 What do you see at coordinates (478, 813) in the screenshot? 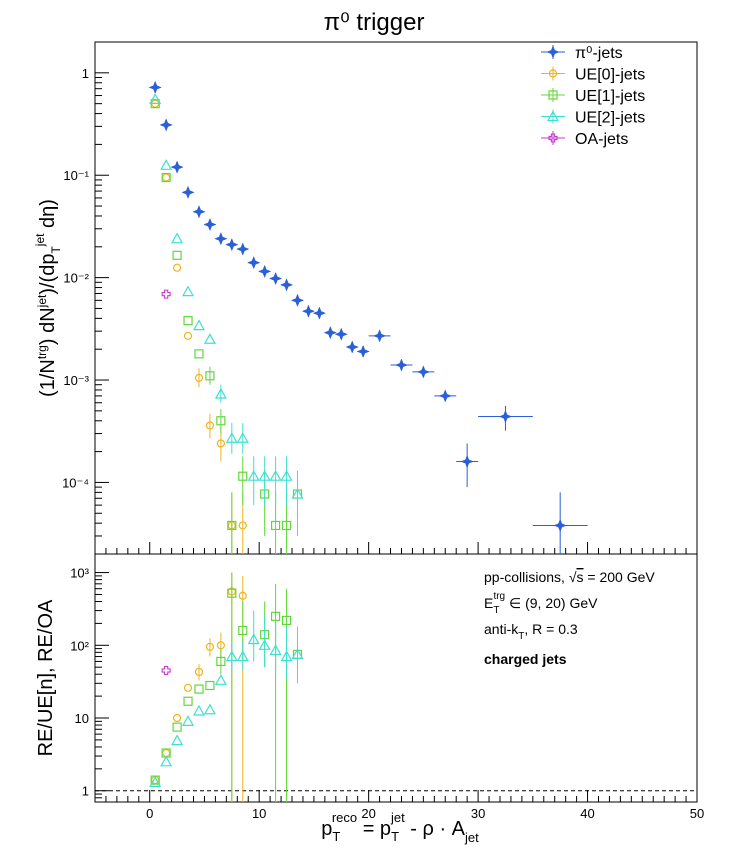
I see `x-tick-label: 30` at bounding box center [478, 813].